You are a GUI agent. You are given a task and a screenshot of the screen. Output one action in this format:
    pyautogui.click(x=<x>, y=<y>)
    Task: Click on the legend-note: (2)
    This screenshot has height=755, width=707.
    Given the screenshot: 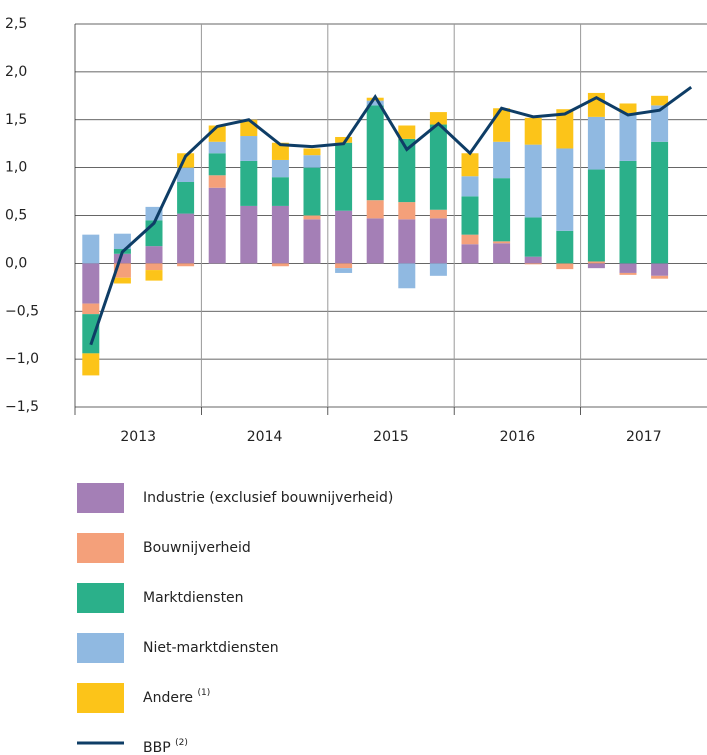 What is the action you would take?
    pyautogui.click(x=181, y=743)
    